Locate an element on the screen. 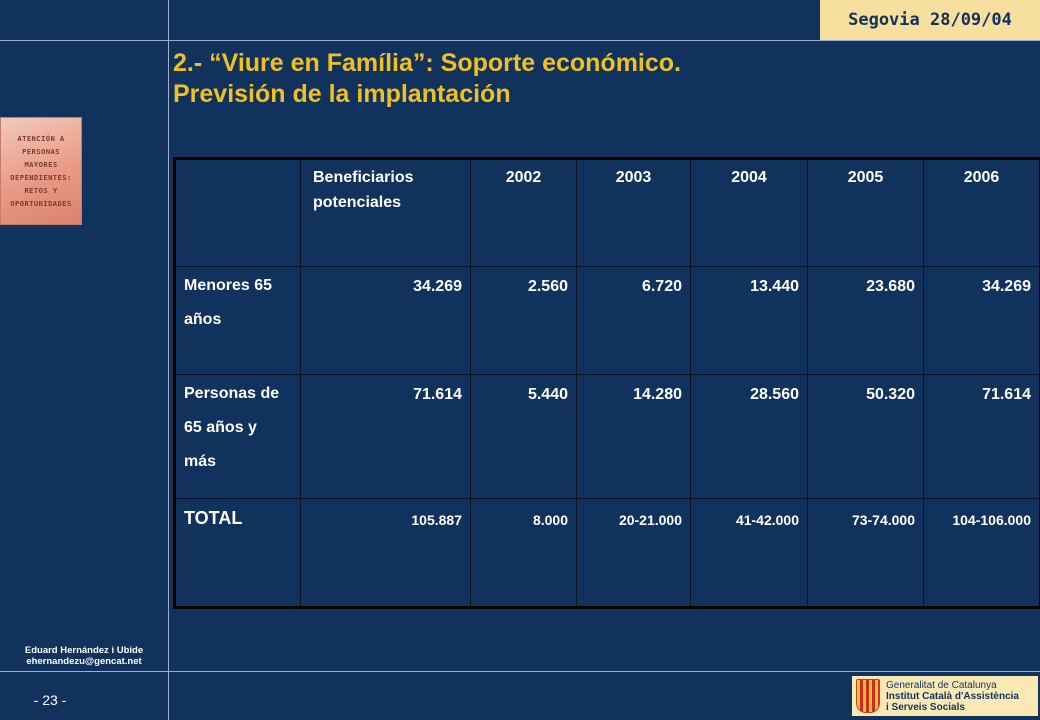  table-header-cell: 2006 is located at coordinates (981, 212).